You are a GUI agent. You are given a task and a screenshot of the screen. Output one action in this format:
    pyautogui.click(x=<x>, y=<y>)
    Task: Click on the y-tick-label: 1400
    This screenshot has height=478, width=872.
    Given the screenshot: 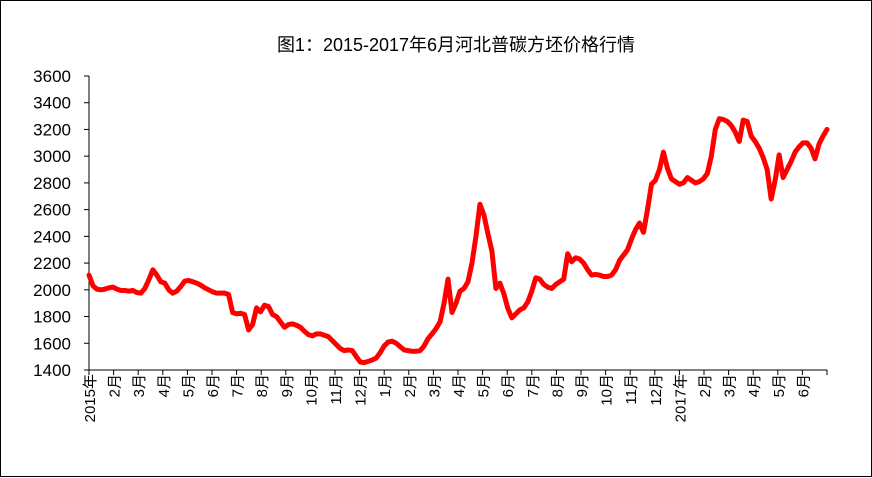 What is the action you would take?
    pyautogui.click(x=52, y=370)
    